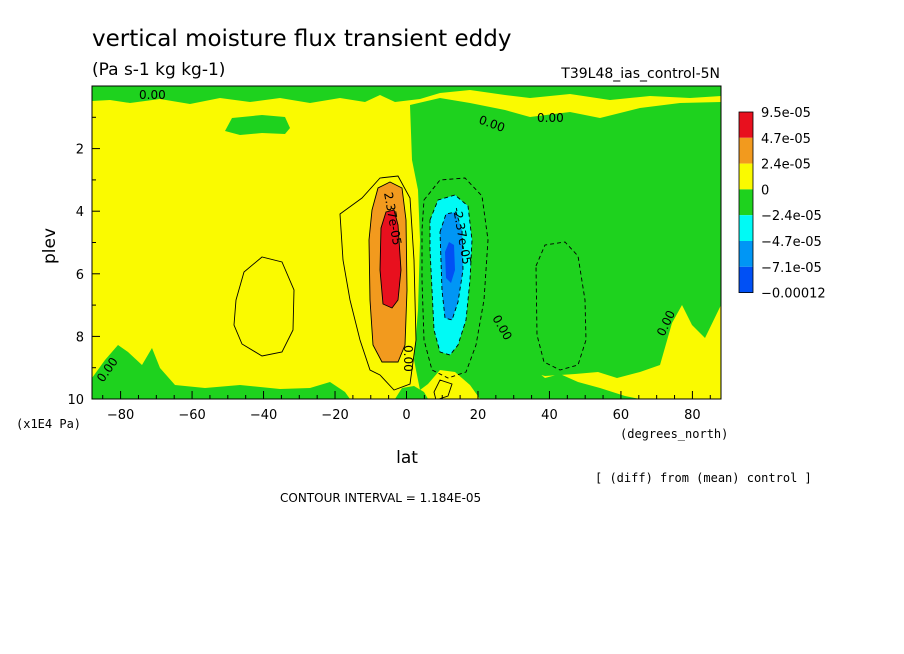  I want to click on legend-label: 0, so click(765, 190).